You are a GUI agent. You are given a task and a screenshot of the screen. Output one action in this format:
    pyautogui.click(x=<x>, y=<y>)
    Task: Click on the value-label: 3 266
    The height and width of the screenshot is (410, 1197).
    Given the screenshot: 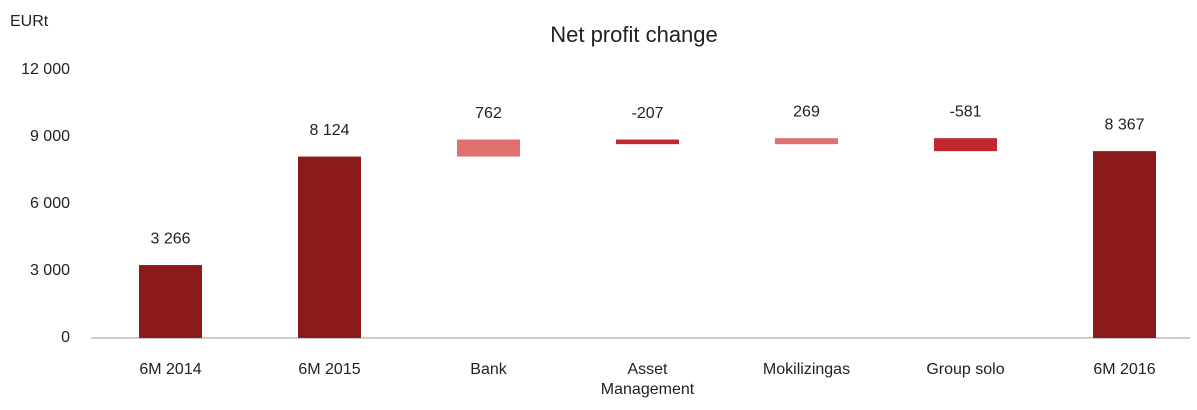 What is the action you would take?
    pyautogui.click(x=170, y=238)
    